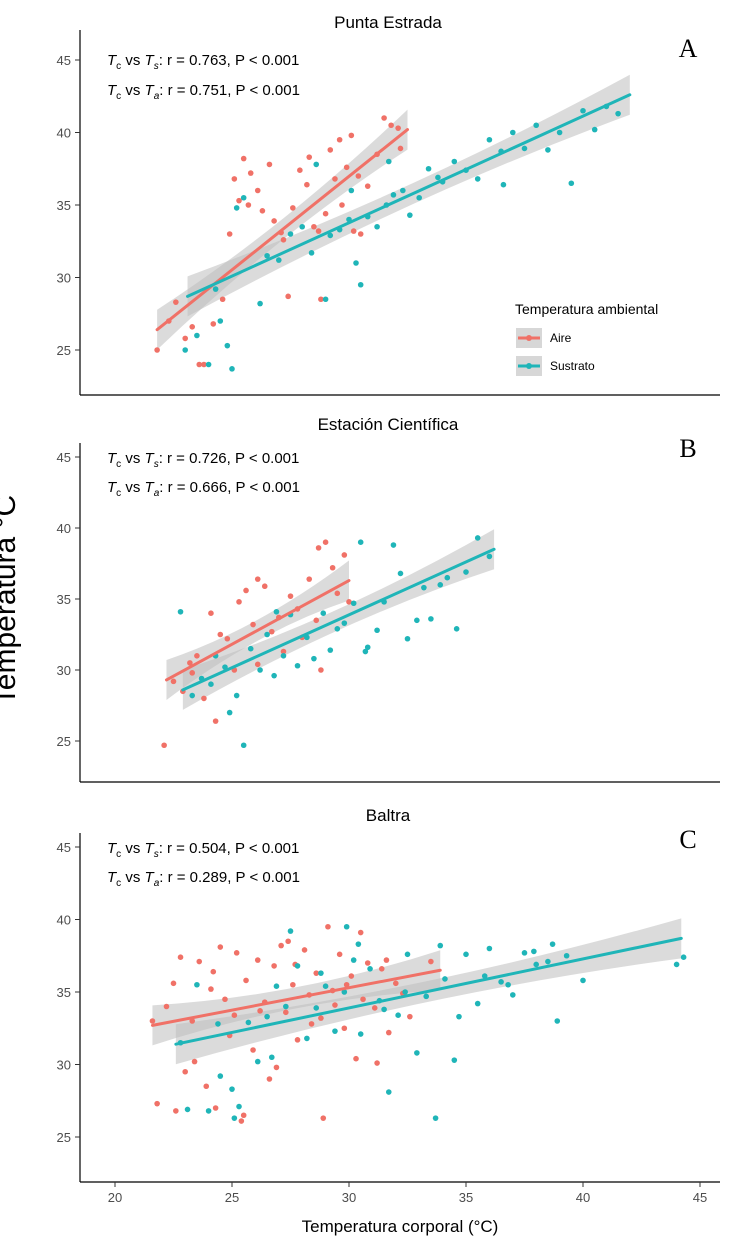 The height and width of the screenshot is (1243, 754). Describe the element at coordinates (64, 60) in the screenshot. I see `y-tick-label: 45` at that location.